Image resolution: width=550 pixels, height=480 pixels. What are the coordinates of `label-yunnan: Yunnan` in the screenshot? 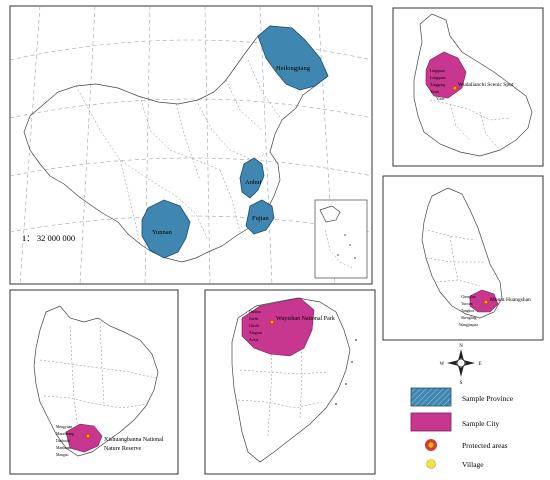 It's located at (162, 232).